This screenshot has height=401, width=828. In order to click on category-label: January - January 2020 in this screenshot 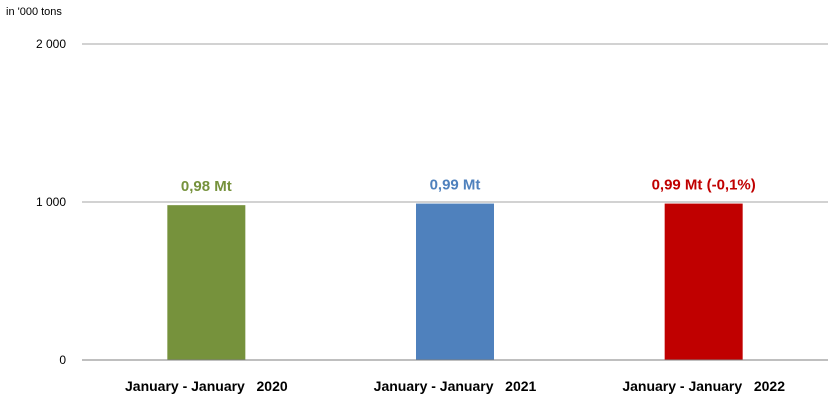, I will do `click(206, 386)`.